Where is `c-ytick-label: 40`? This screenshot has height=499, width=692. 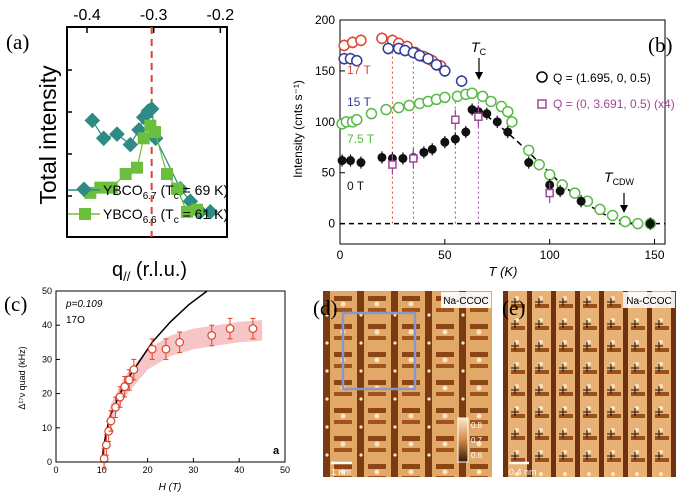 c-ytick-label: 40 is located at coordinates (47, 325).